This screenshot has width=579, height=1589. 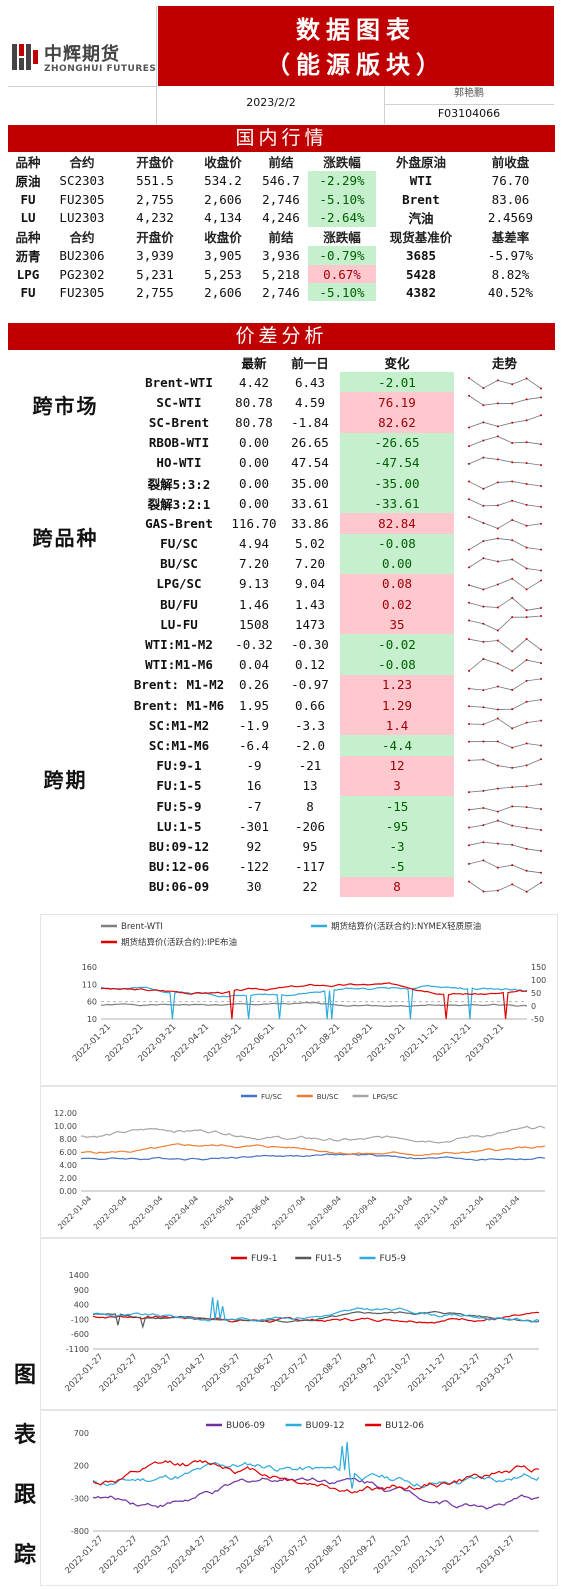 I want to click on spread-name: Brent: M1-M2, so click(x=179, y=685).